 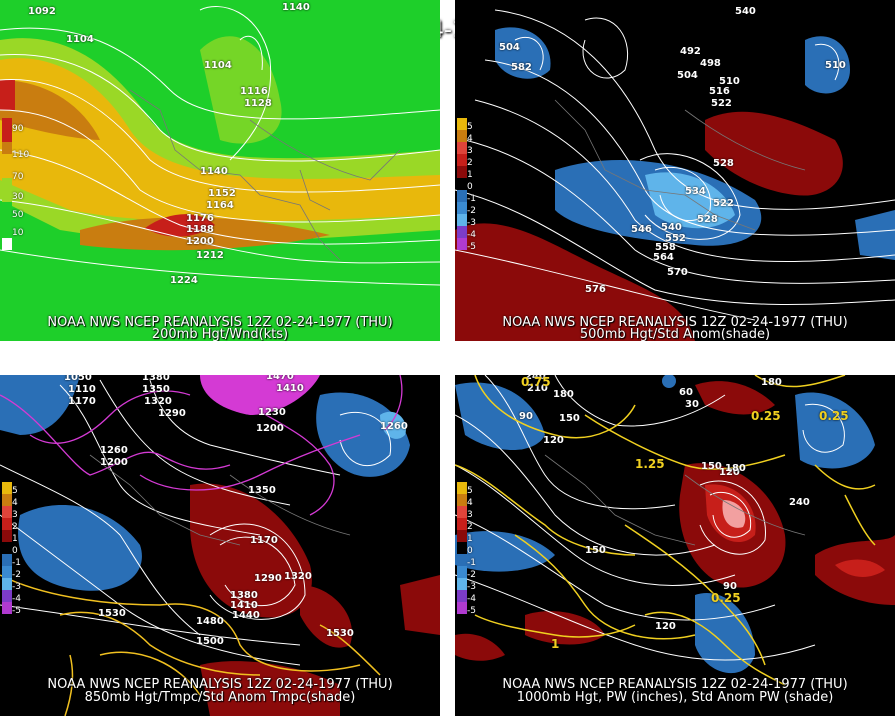 I want to click on contour-label: 1164, so click(x=220, y=205).